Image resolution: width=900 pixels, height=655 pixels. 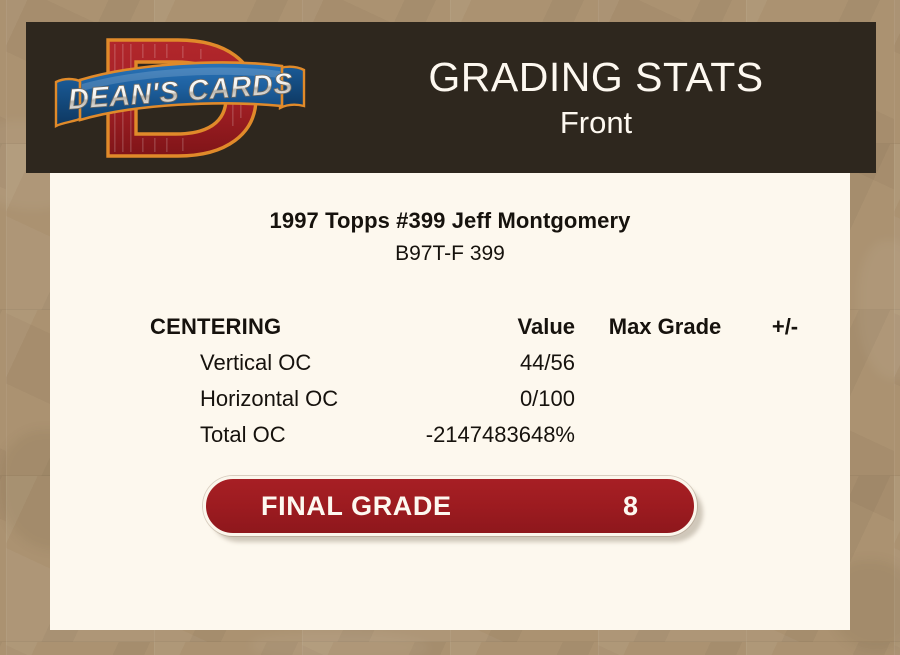 What do you see at coordinates (785, 326) in the screenshot?
I see `column-header-plus-minus: +/-` at bounding box center [785, 326].